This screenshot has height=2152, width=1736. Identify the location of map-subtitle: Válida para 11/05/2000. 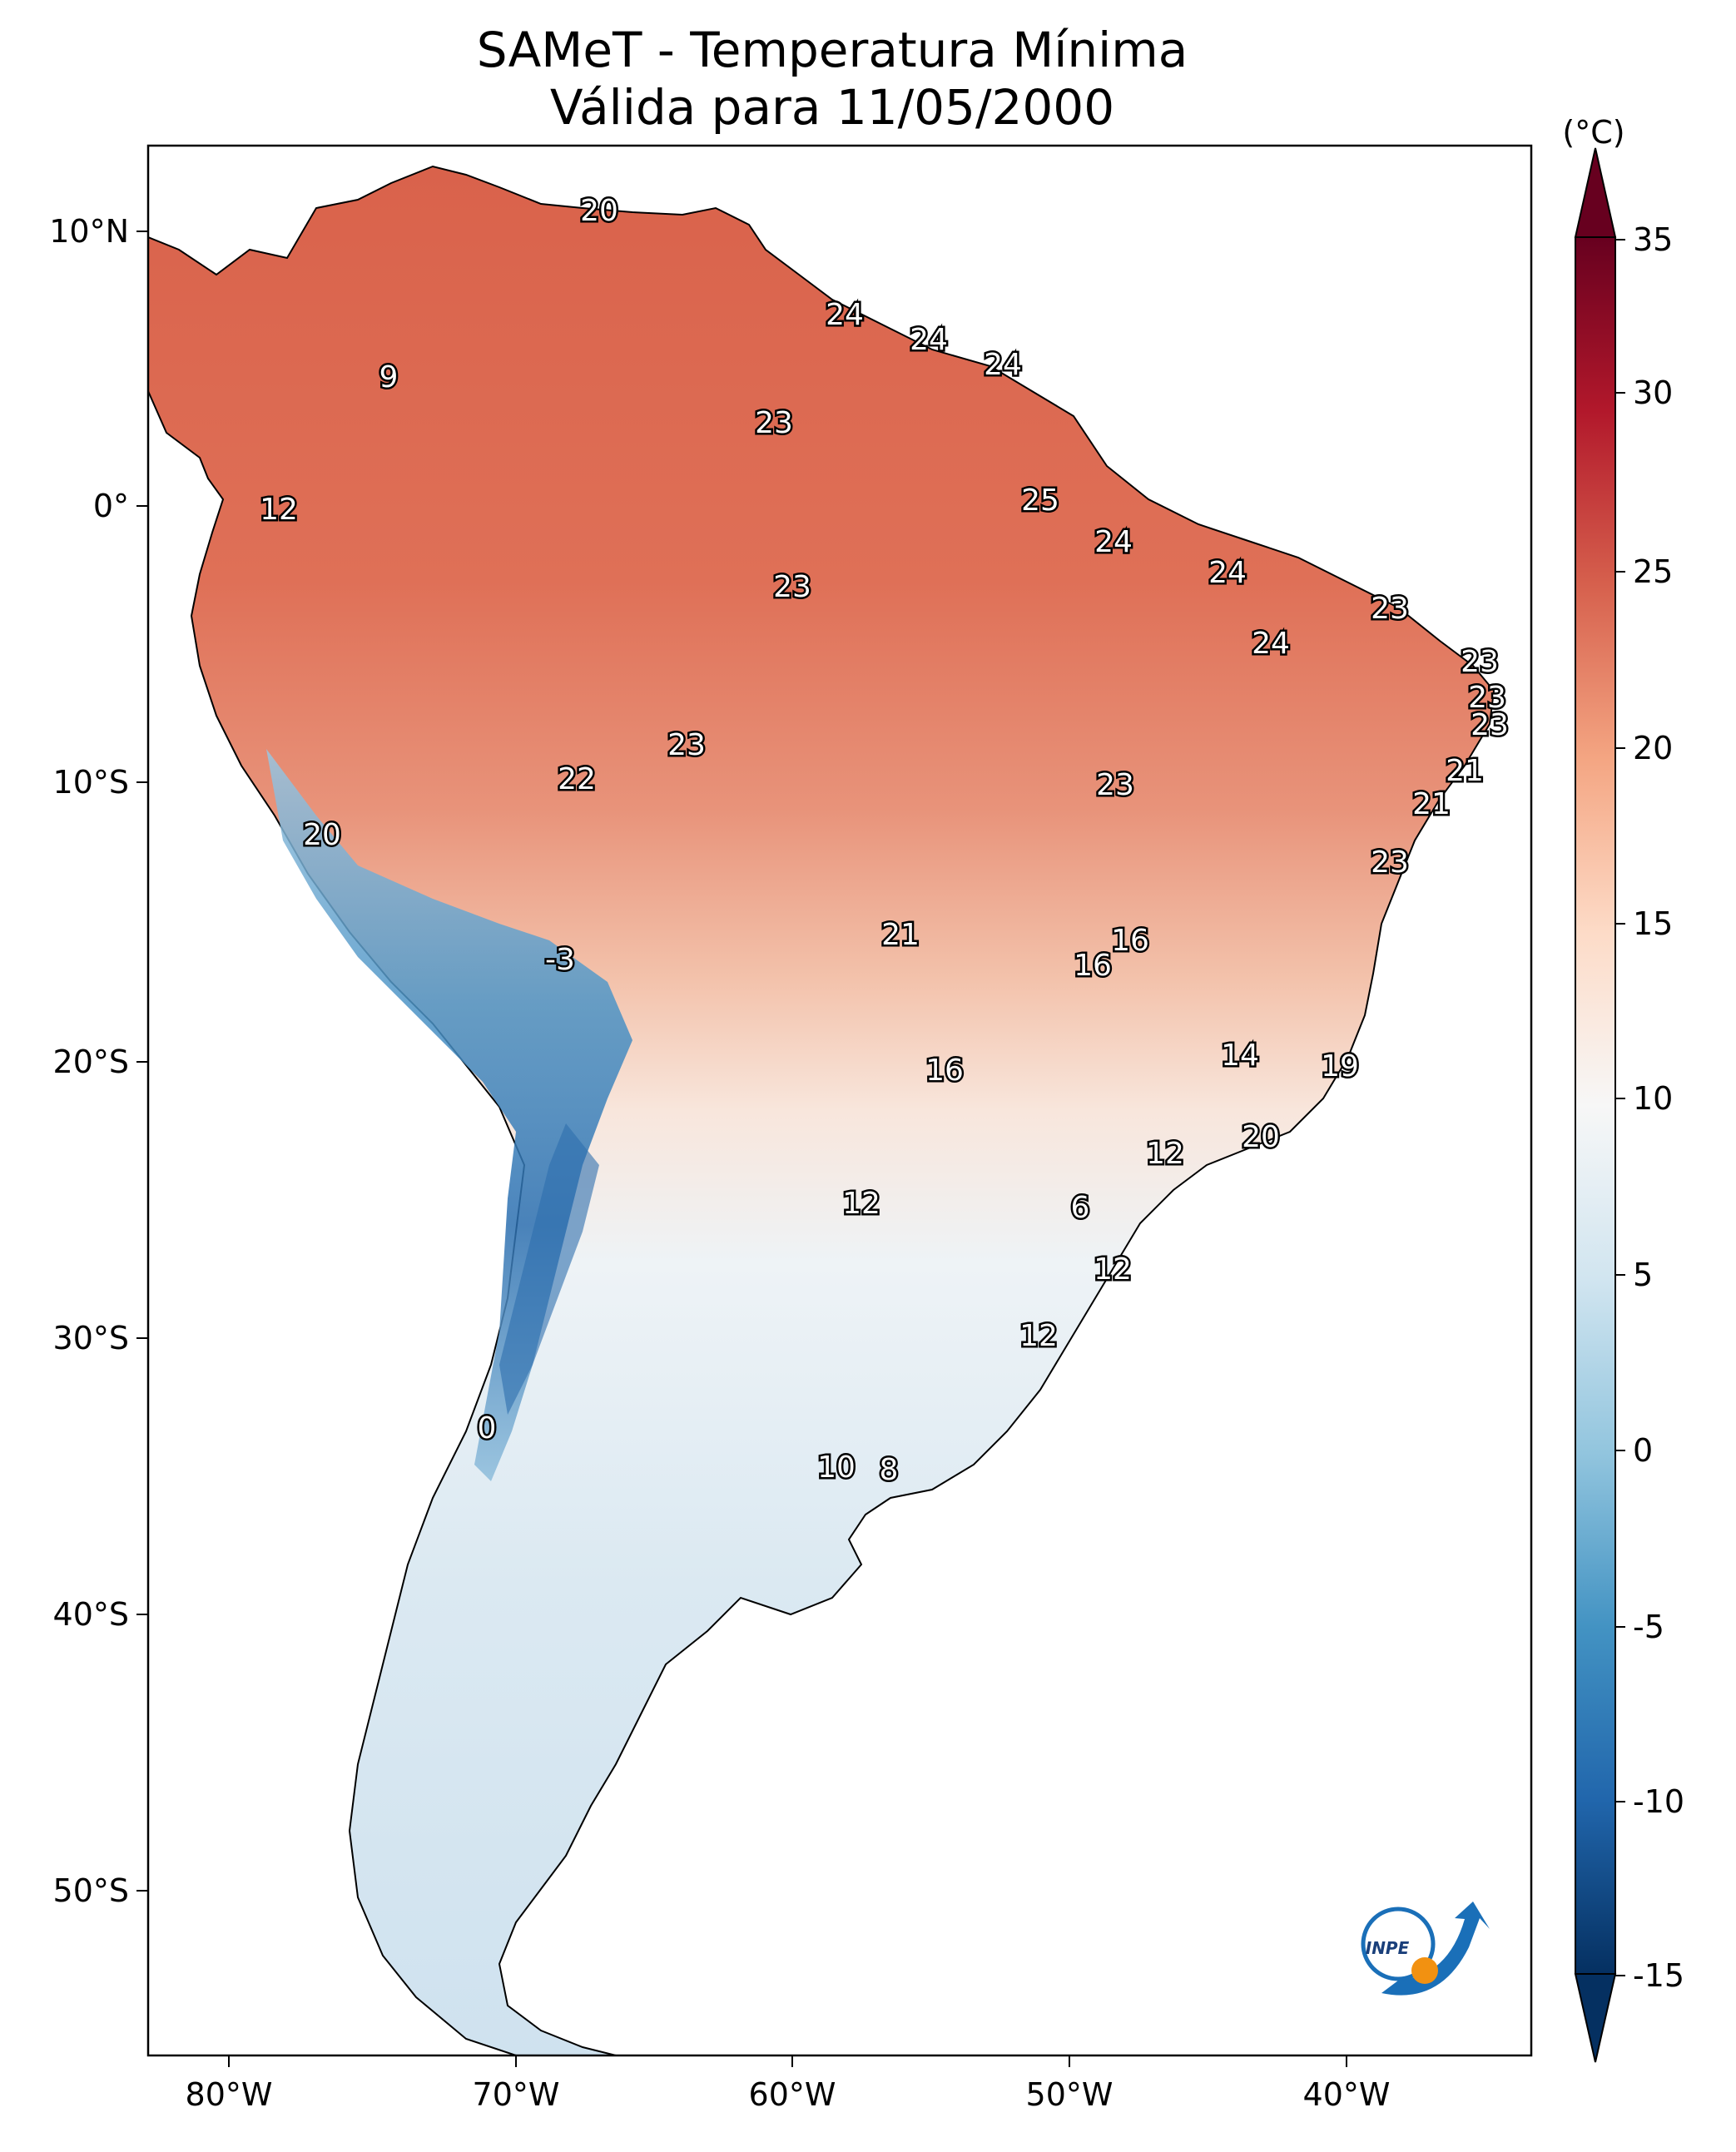
(832, 107).